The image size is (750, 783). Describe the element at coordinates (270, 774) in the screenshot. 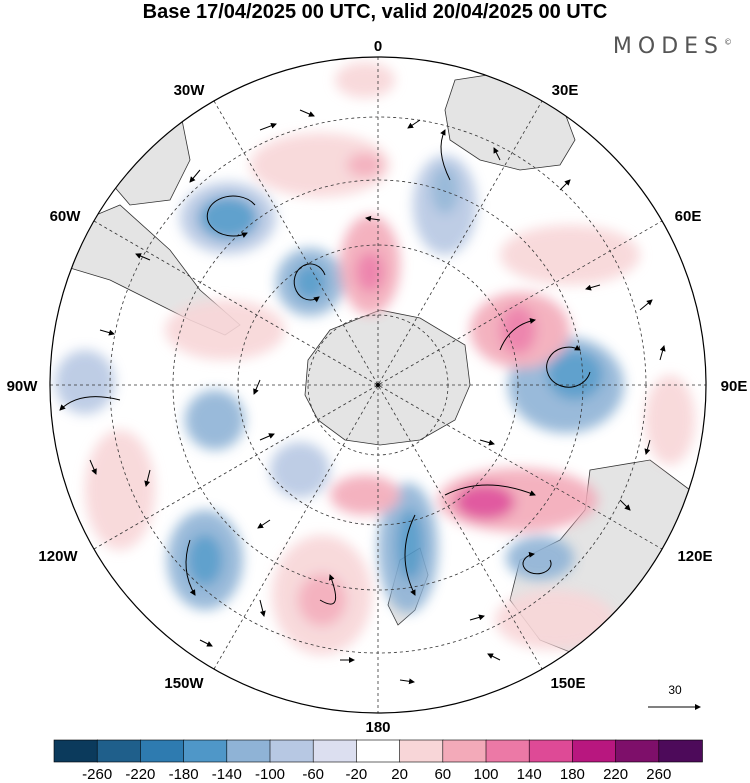

I see `colorbar-tick-label: -100` at that location.